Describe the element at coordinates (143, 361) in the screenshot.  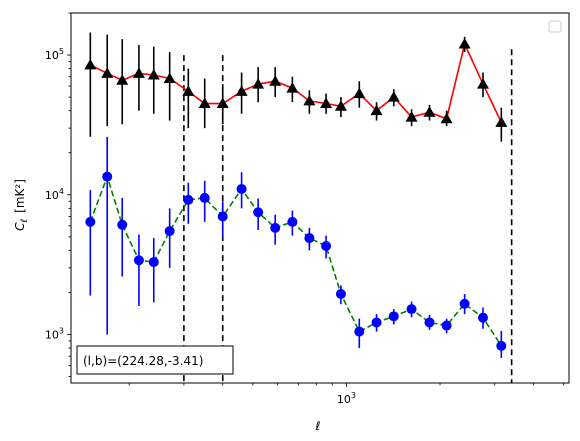
I see `annotation-text: (l,b)=(224.28,-3.41)` at that location.